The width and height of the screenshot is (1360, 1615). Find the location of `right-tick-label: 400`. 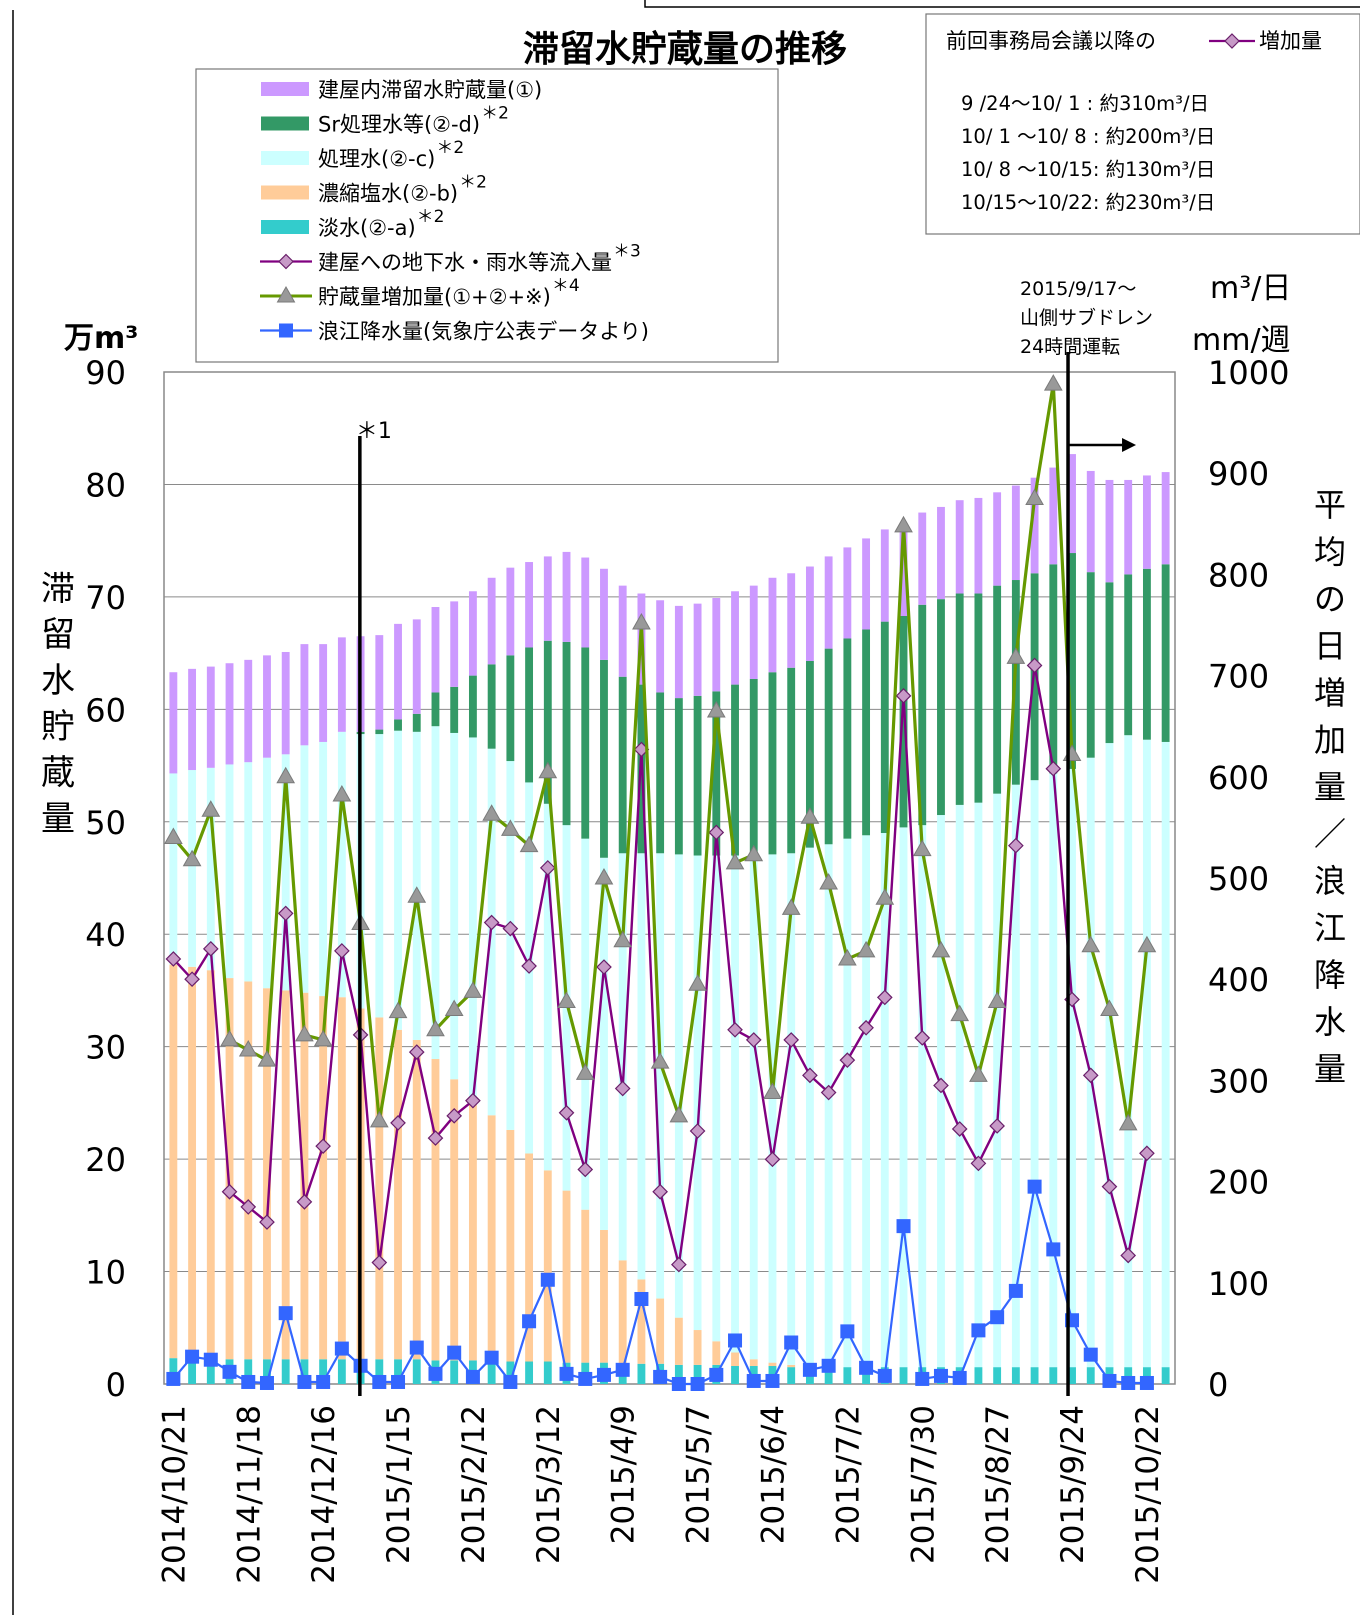

right-tick-label: 400 is located at coordinates (1238, 980).